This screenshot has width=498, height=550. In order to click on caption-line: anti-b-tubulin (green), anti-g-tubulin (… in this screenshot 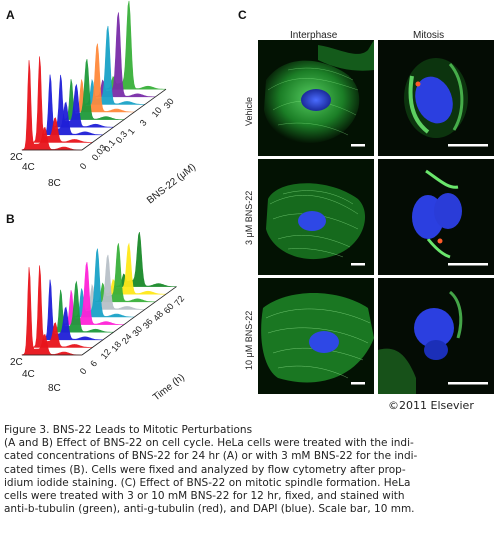, I will do `click(209, 509)`.